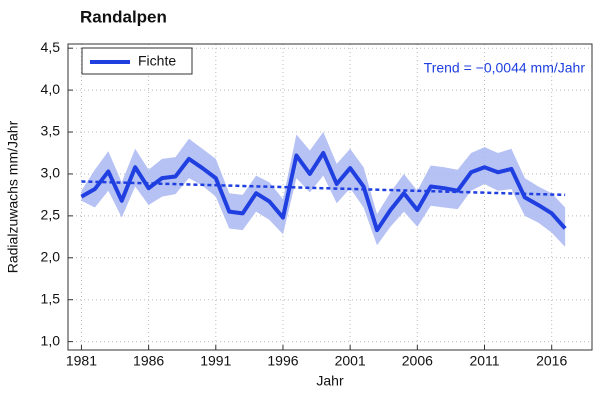 The height and width of the screenshot is (394, 600). I want to click on trend-line, so click(323, 188).